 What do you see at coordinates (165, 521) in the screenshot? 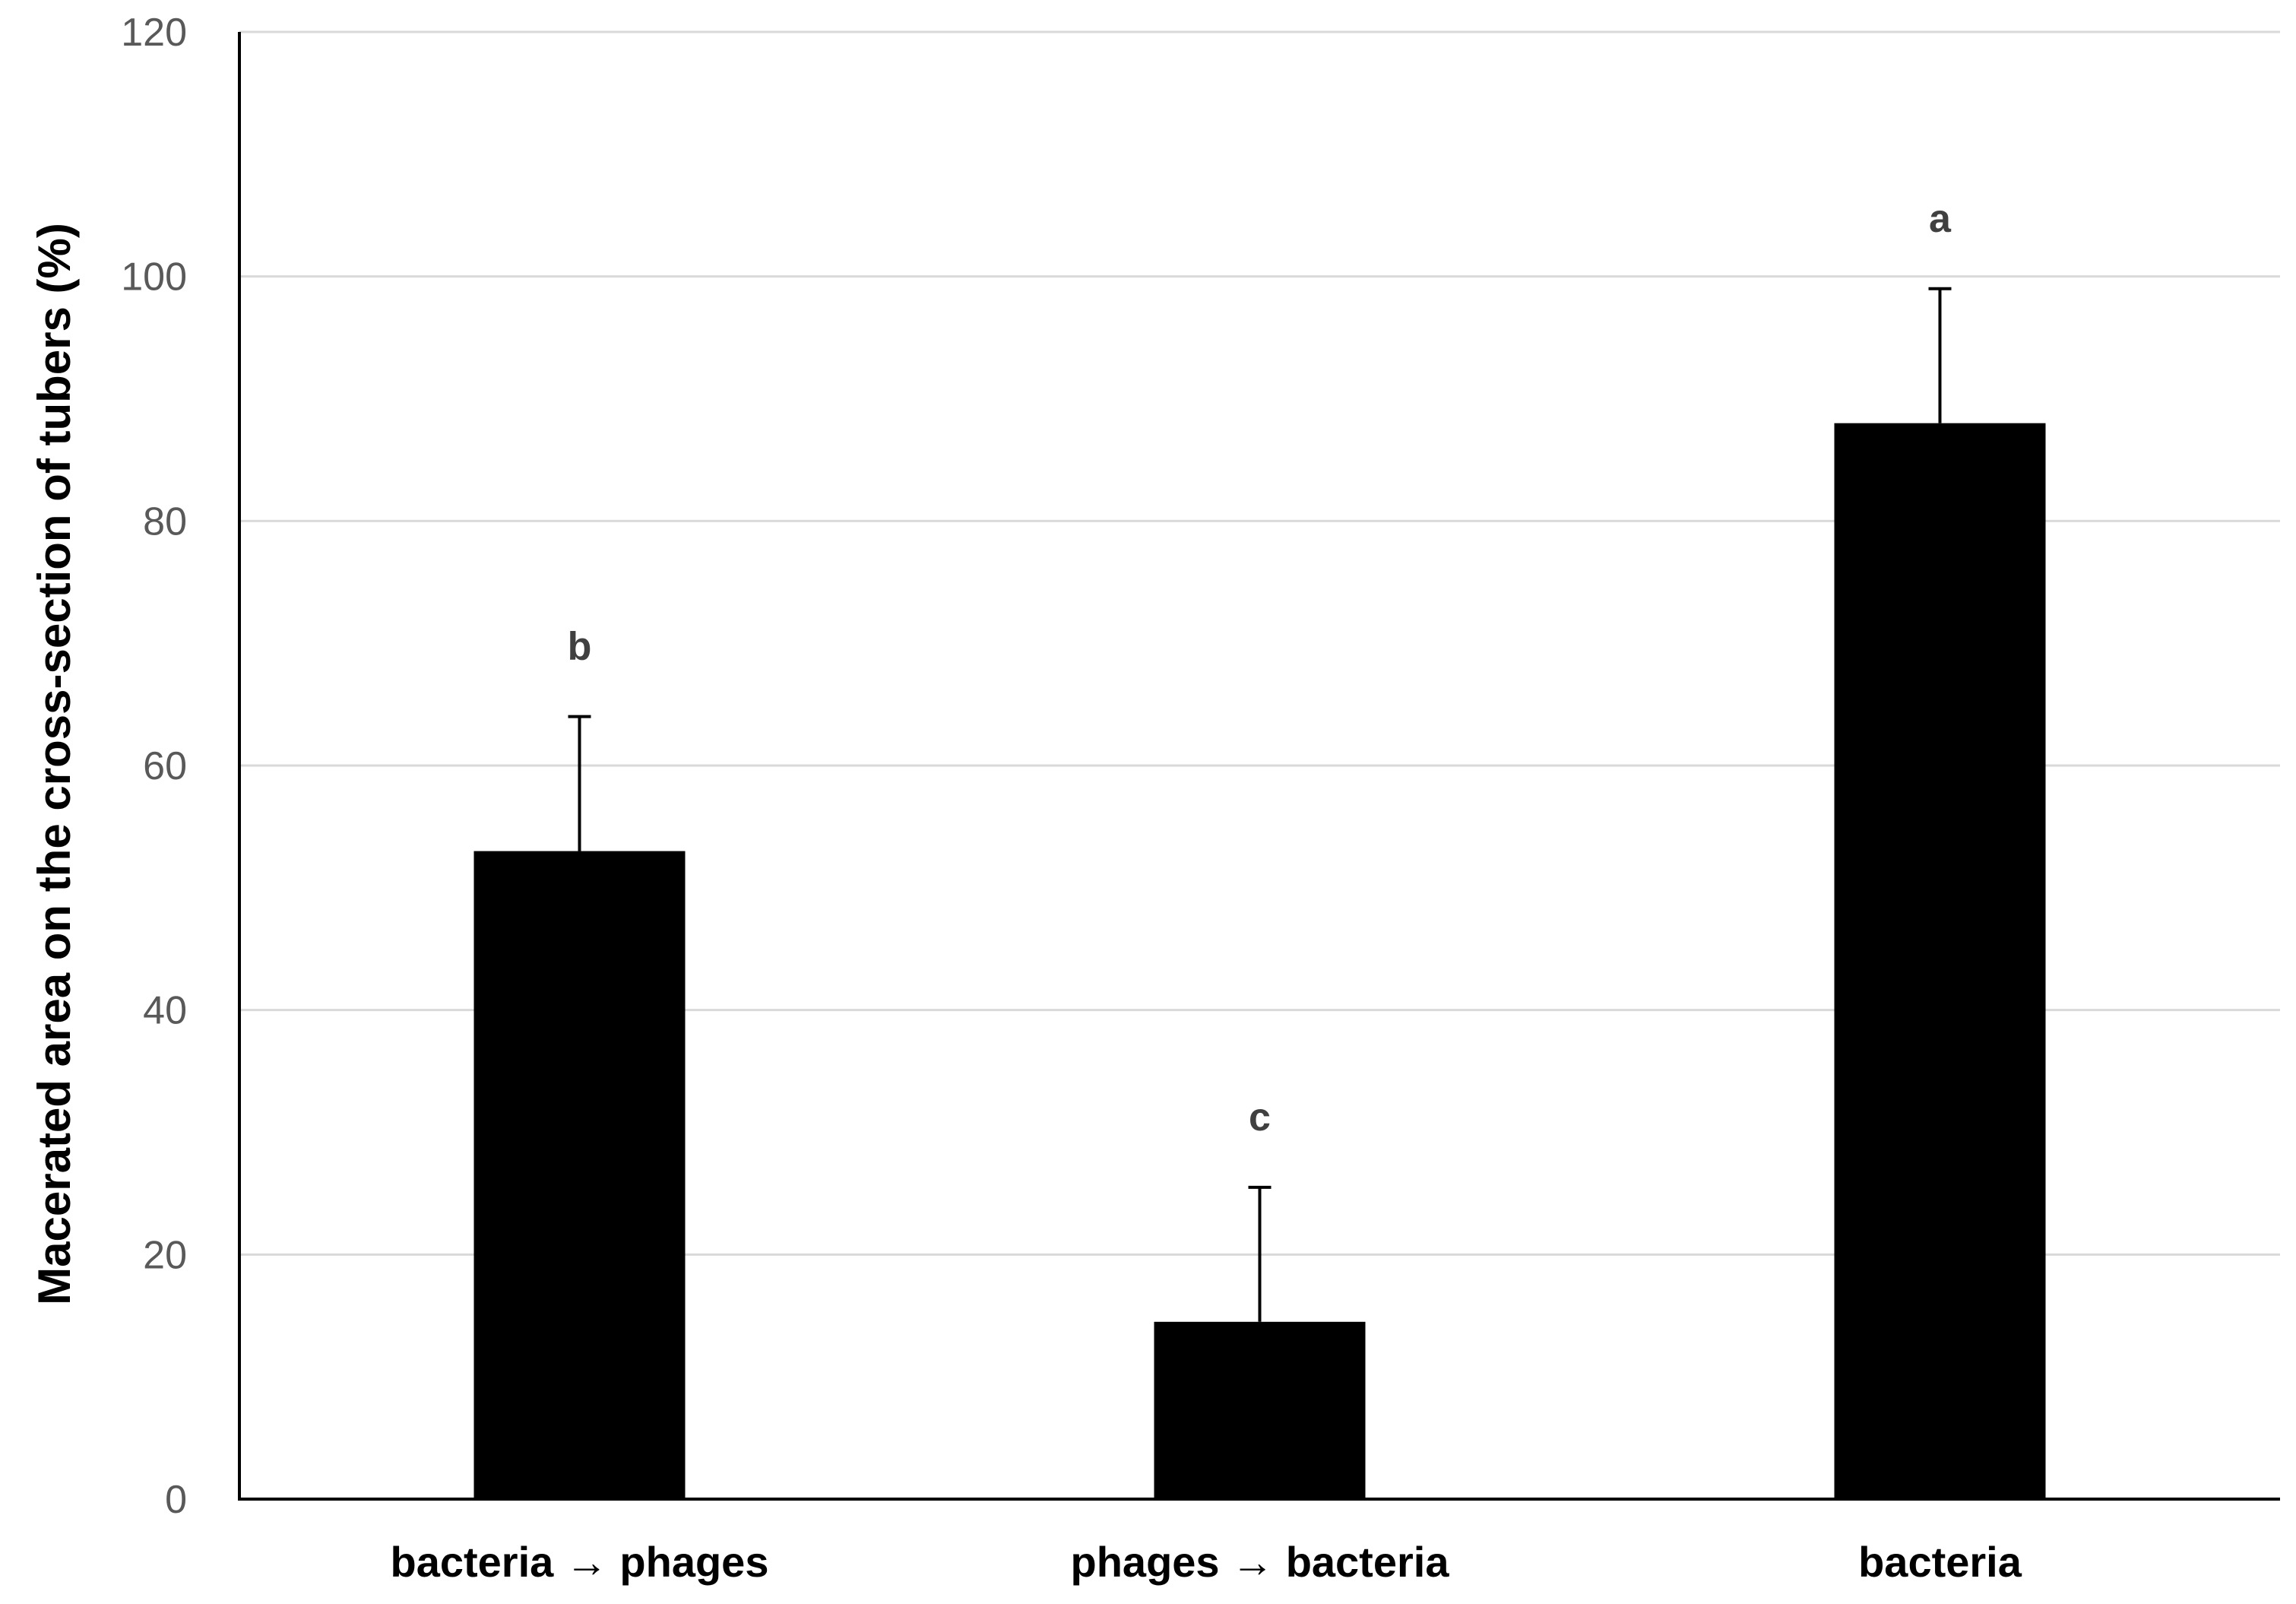
I see `y-tick-label-80: 80` at bounding box center [165, 521].